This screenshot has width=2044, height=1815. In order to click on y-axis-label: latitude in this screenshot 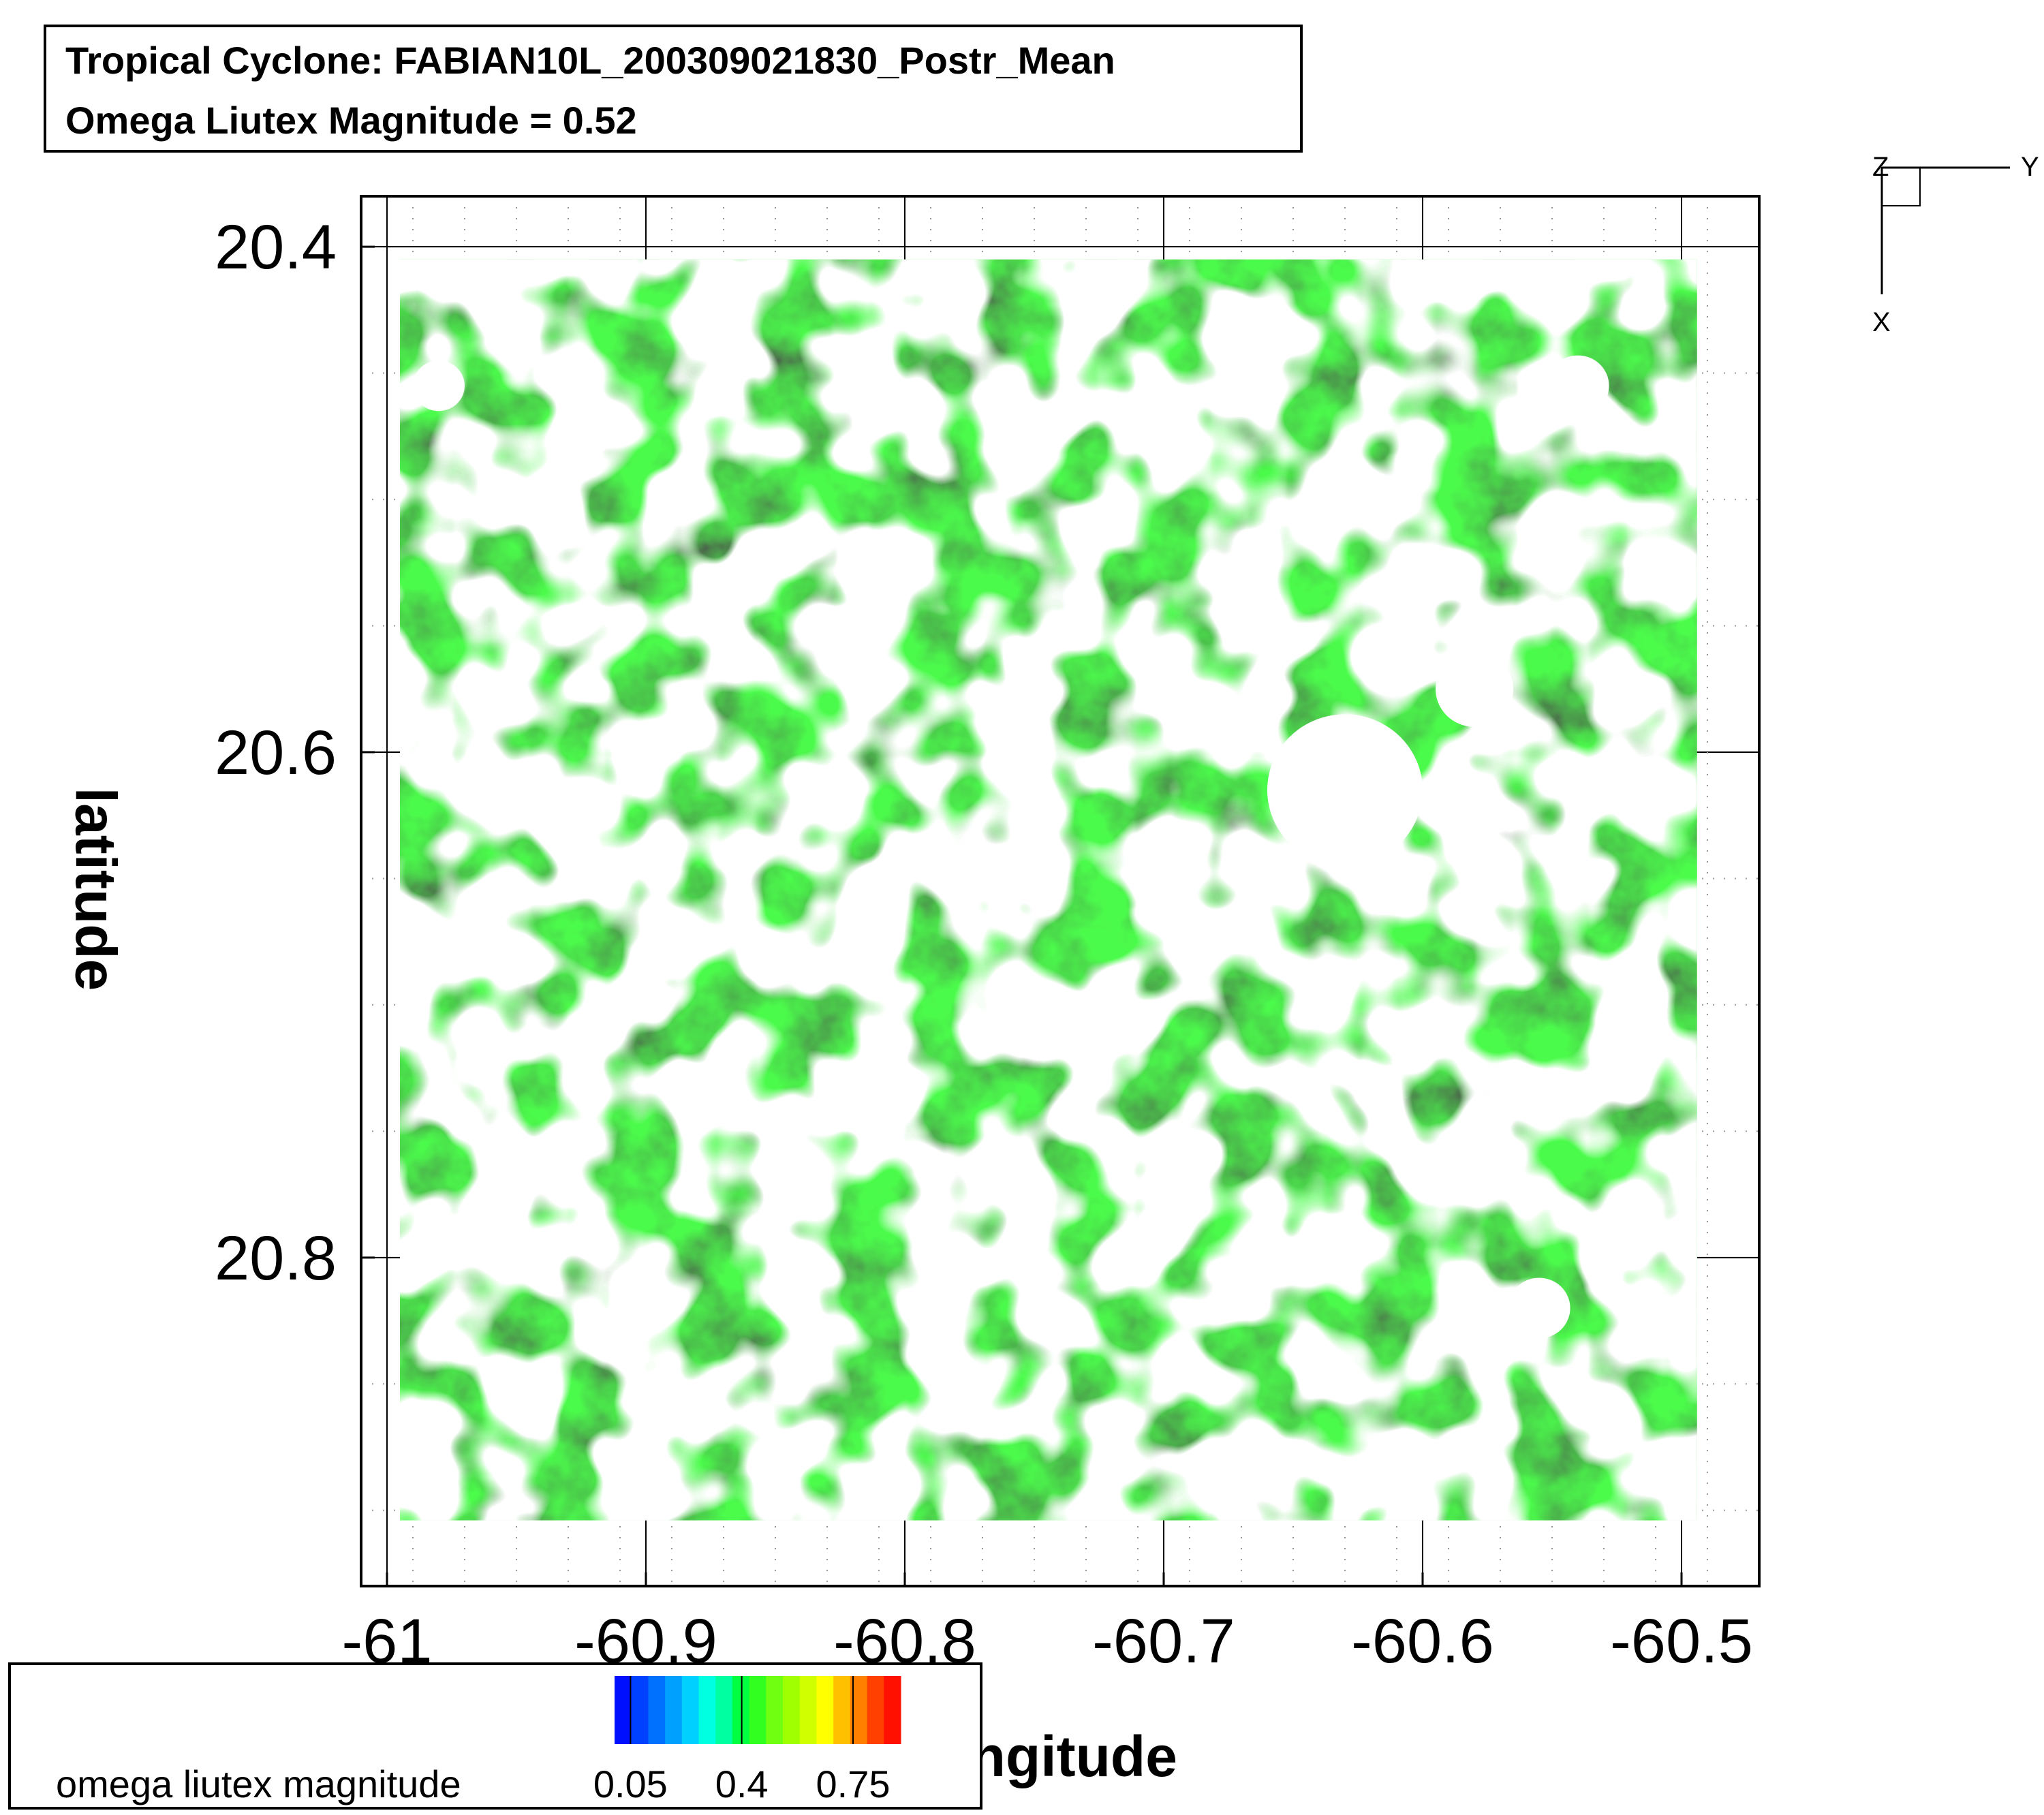, I will do `click(95, 889)`.